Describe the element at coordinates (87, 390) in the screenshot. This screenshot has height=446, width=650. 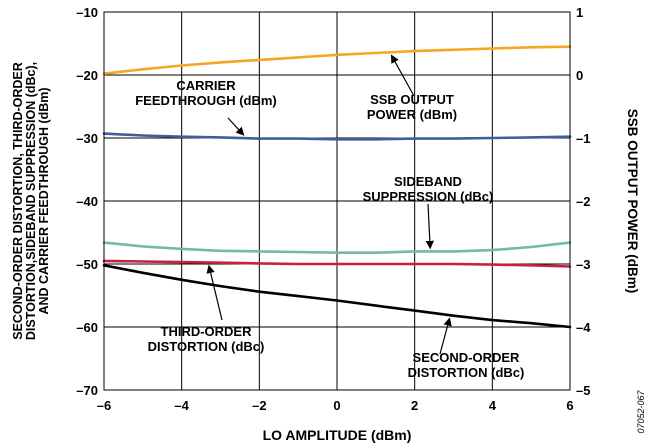
I see `y-left-tick-label: –70` at that location.